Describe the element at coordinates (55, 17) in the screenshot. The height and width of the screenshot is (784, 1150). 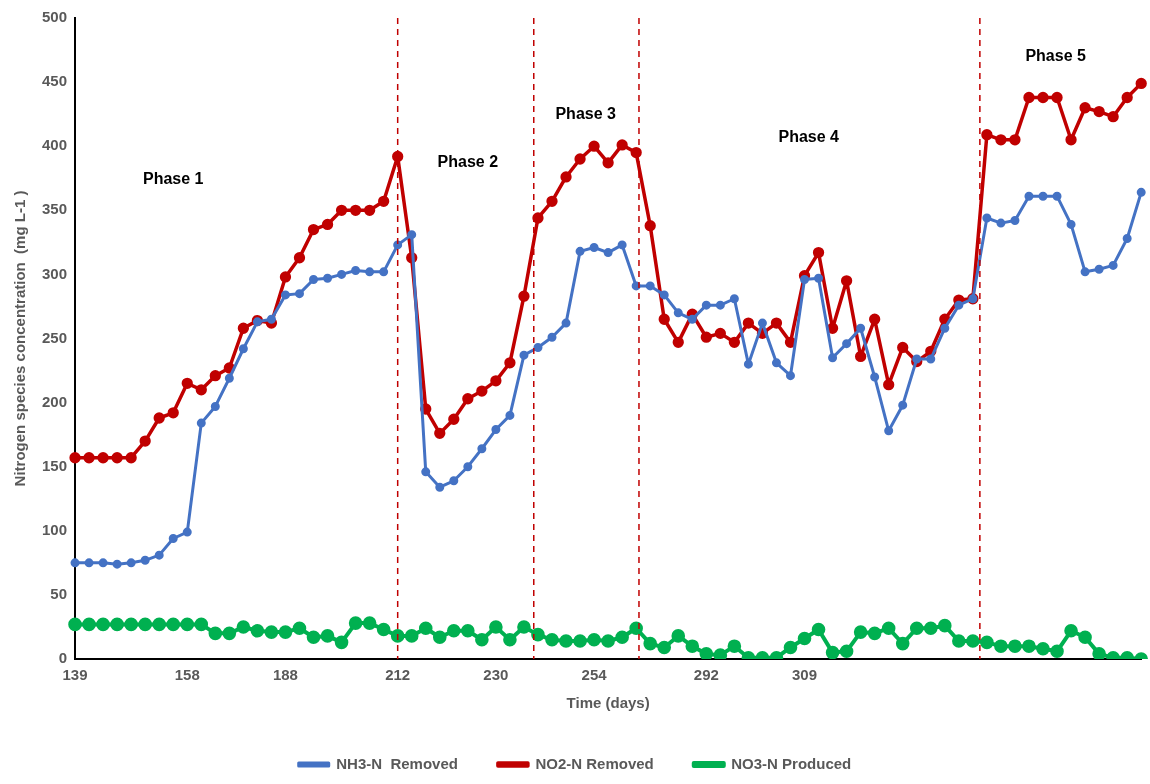
I see `y-tick-label: 500` at that location.